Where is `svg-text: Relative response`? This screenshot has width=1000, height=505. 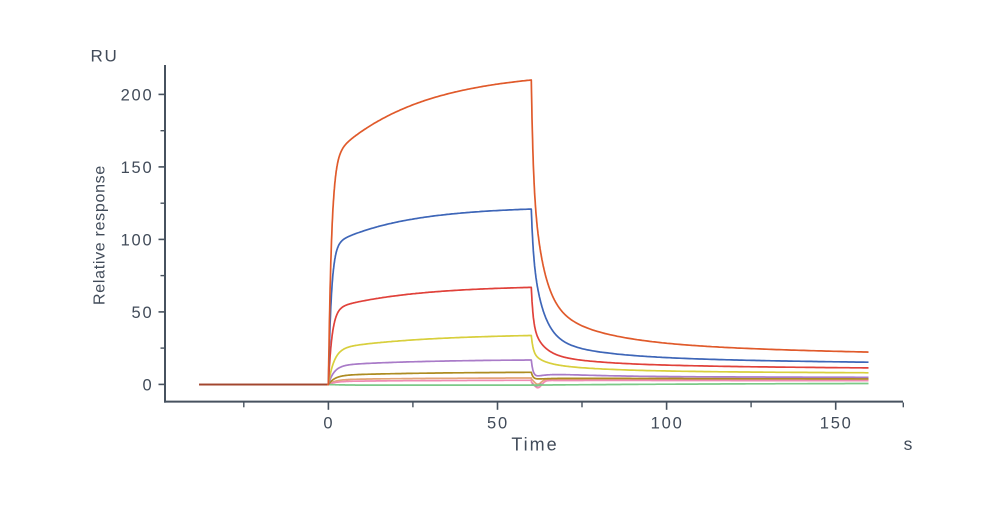 svg-text: Relative response is located at coordinates (100, 235).